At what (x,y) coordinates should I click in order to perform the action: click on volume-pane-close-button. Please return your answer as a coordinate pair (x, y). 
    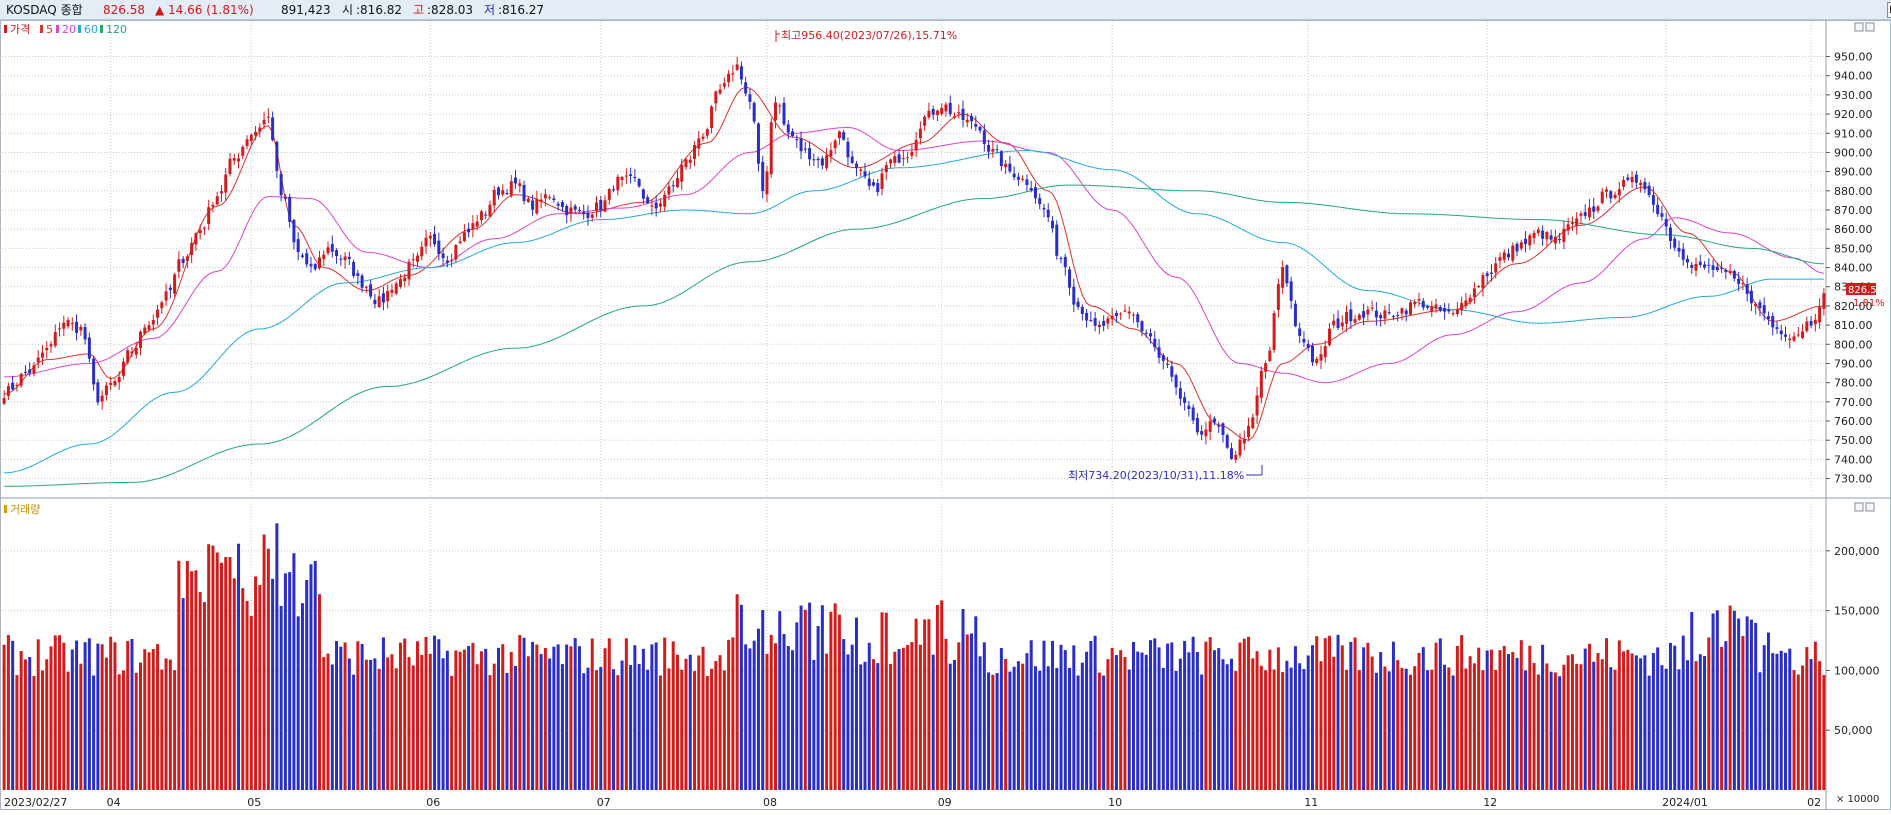
    Looking at the image, I should click on (1870, 507).